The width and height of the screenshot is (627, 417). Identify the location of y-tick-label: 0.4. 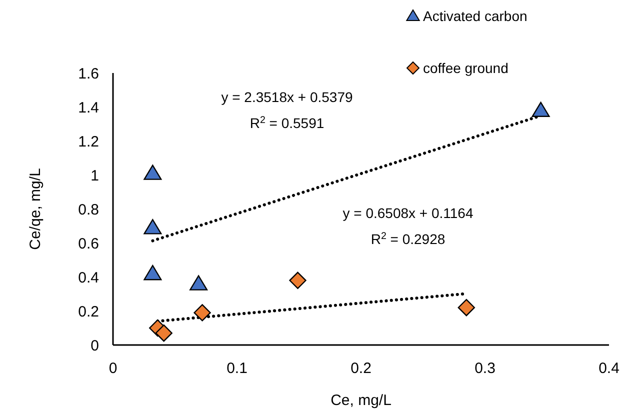
(88, 277).